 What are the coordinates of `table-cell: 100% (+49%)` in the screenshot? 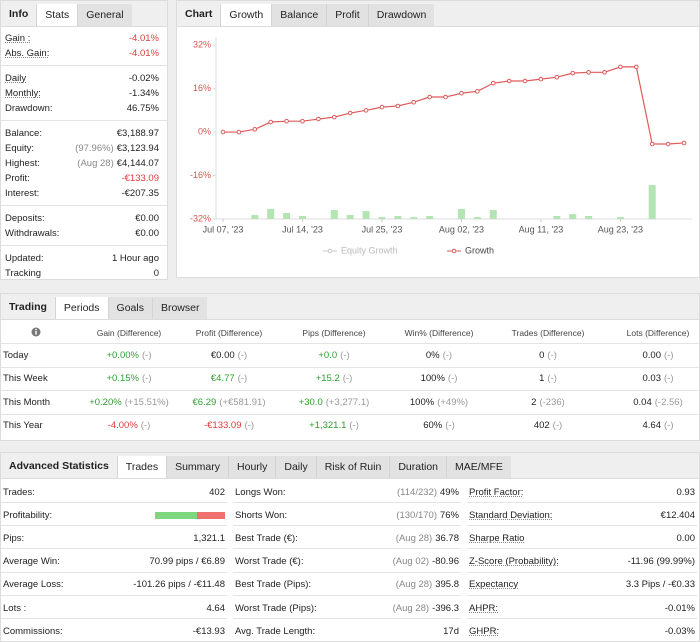 It's located at (439, 402).